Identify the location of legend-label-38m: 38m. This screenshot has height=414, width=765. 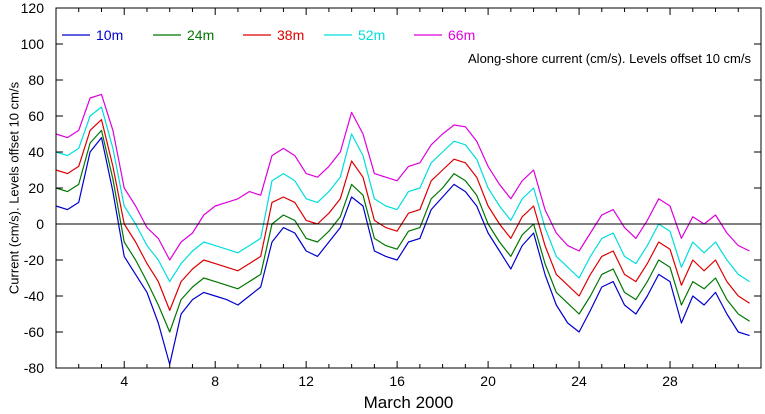
(290, 35).